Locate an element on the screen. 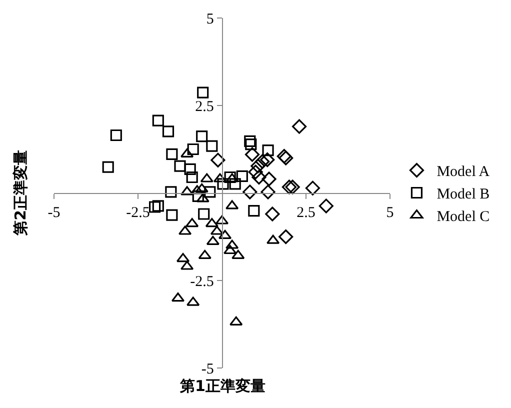 This screenshot has width=511, height=408. y-axis-title: 第2正準変量 is located at coordinates (20, 193).